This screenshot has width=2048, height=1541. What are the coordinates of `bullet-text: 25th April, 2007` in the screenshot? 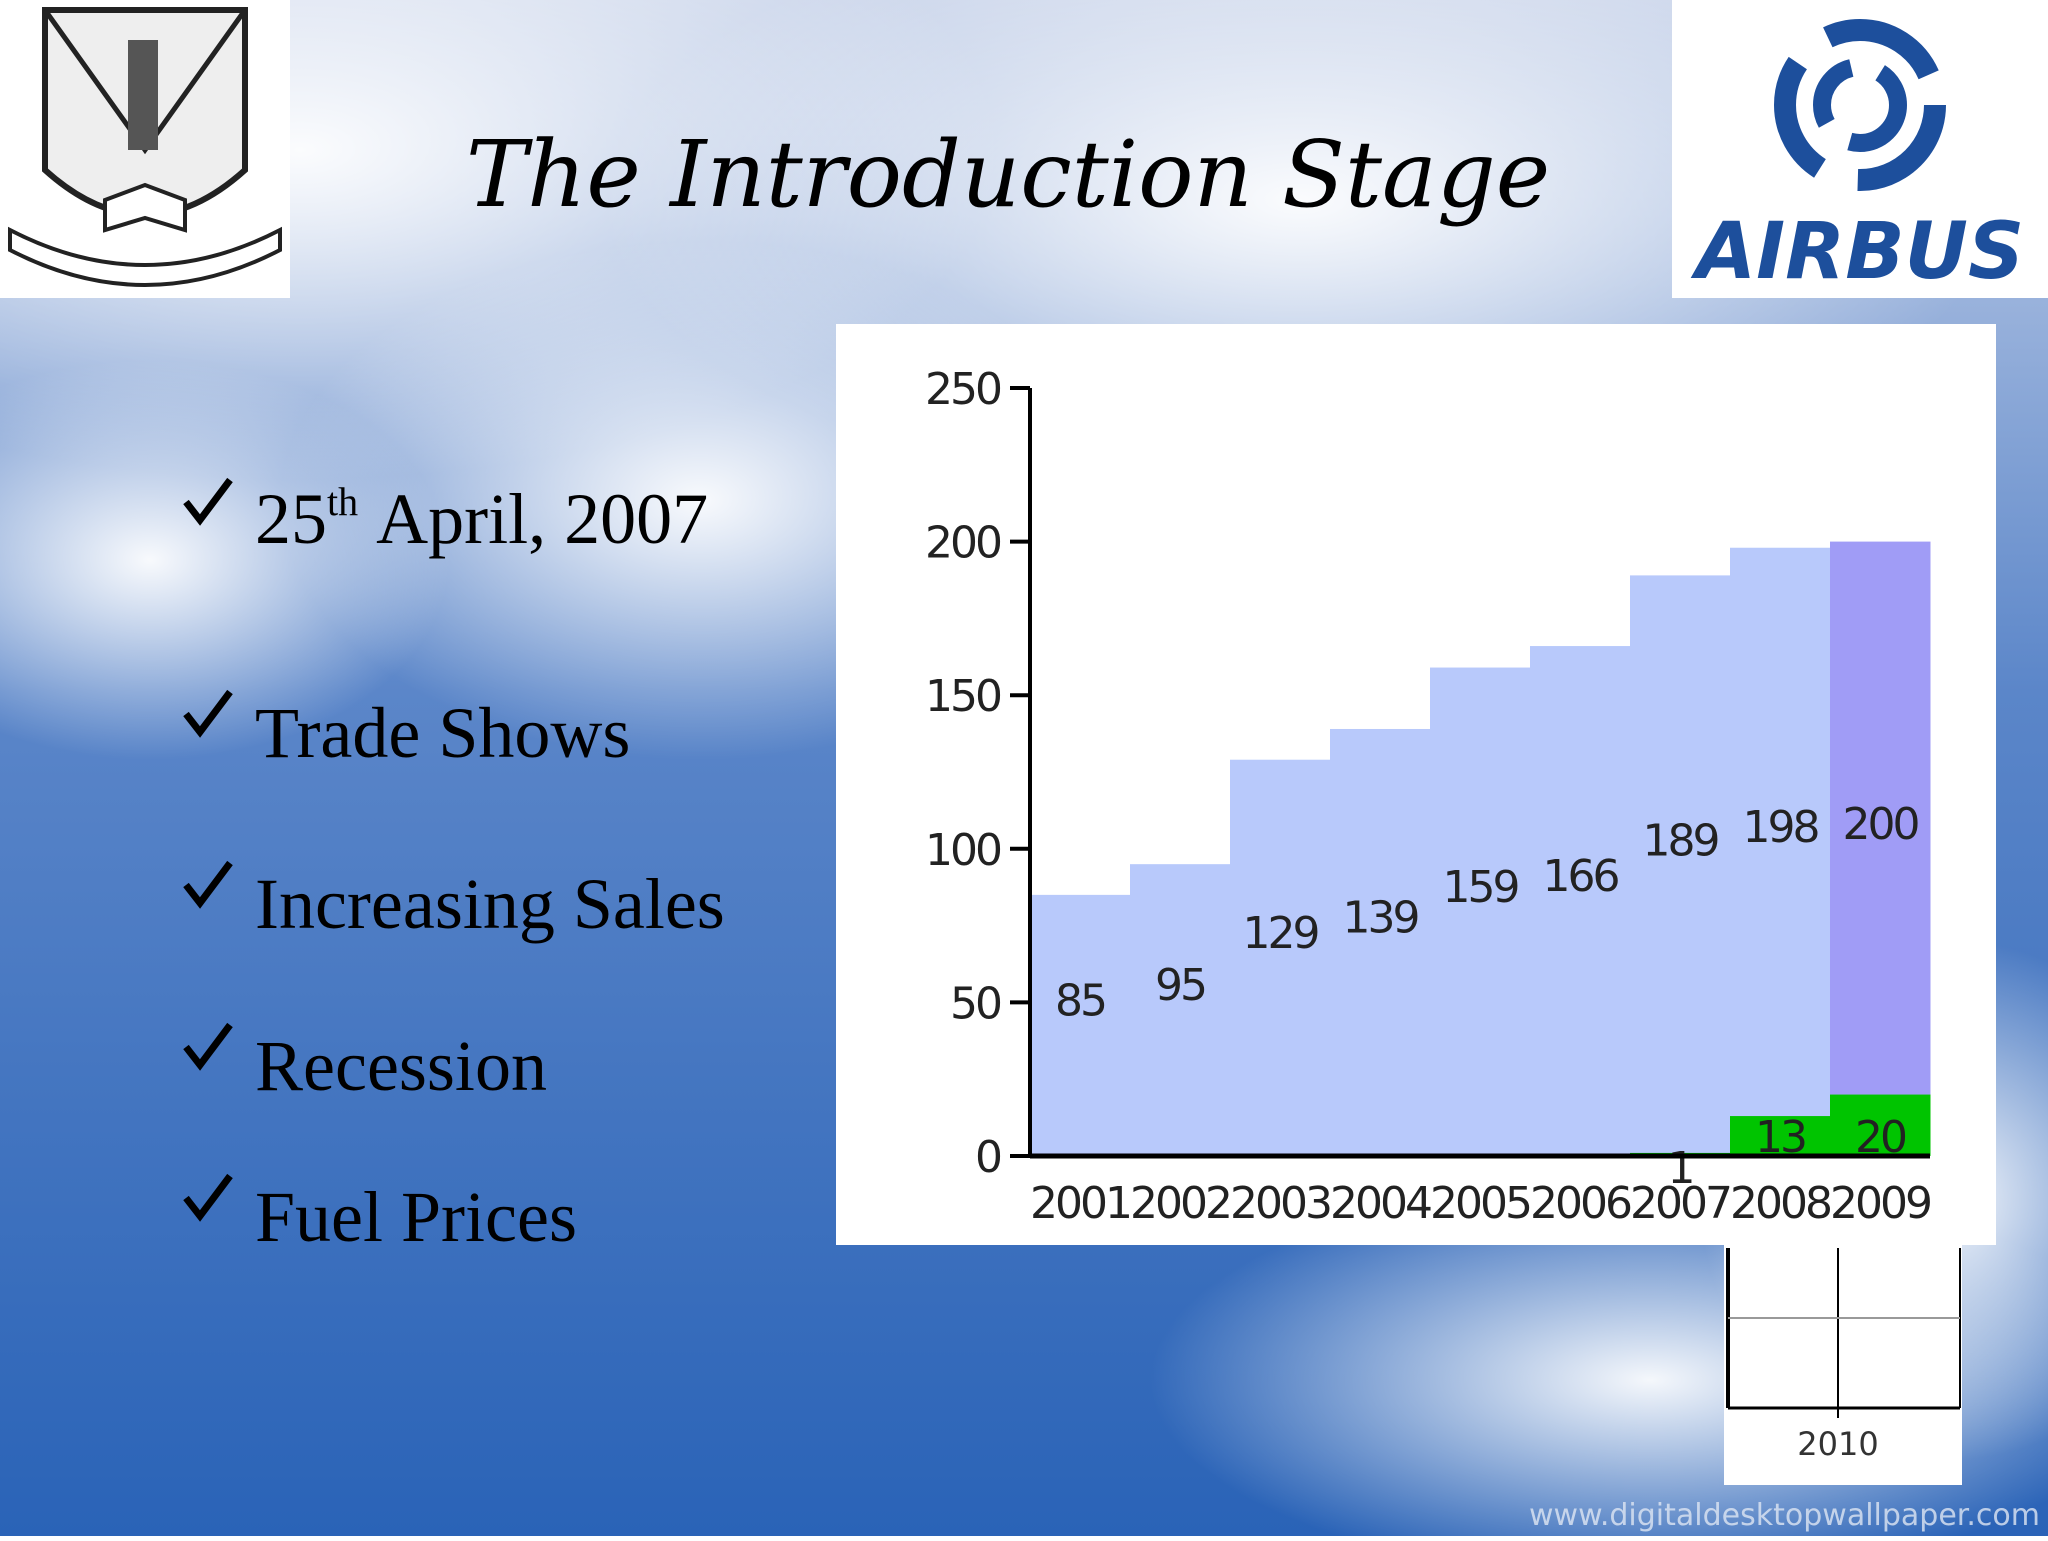 It's located at (481, 519).